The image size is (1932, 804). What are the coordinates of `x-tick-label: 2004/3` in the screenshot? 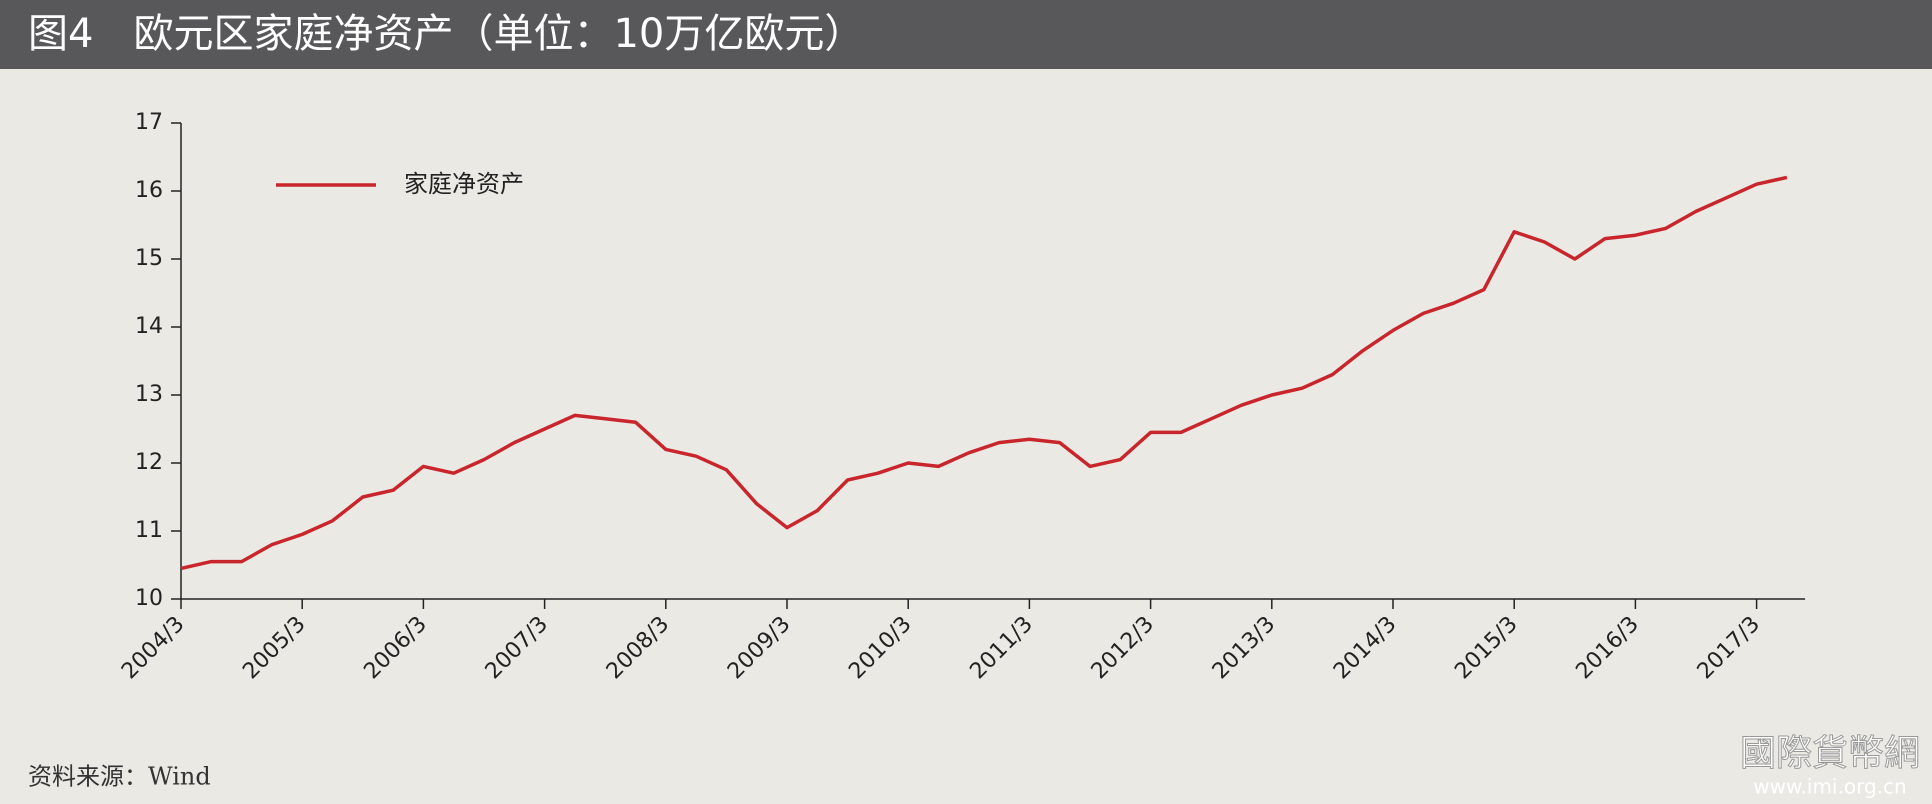 It's located at (153, 648).